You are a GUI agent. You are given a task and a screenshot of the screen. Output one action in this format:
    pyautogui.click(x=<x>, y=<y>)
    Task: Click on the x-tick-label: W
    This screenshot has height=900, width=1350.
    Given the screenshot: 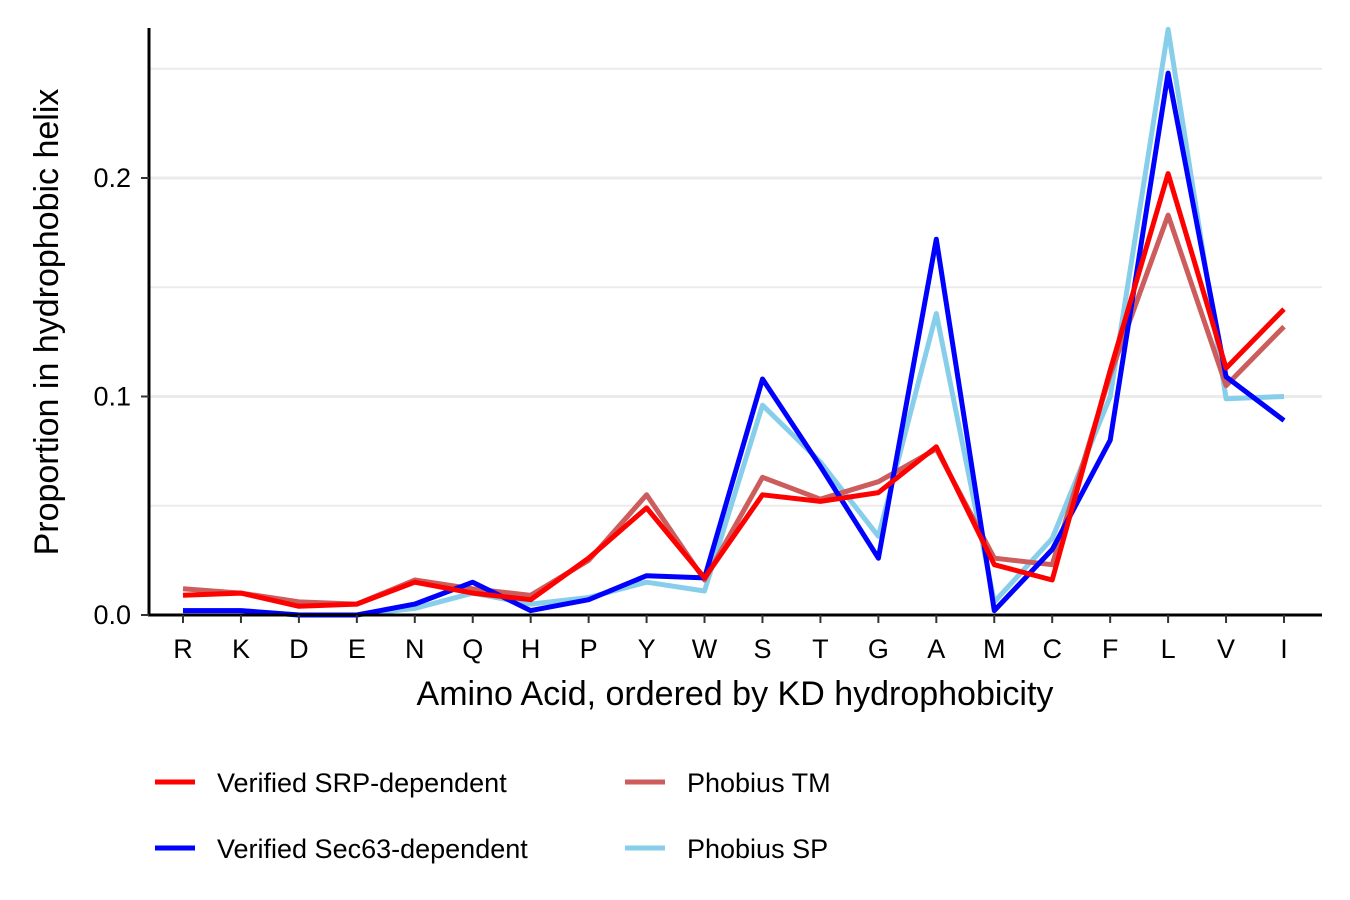 What is the action you would take?
    pyautogui.click(x=705, y=649)
    